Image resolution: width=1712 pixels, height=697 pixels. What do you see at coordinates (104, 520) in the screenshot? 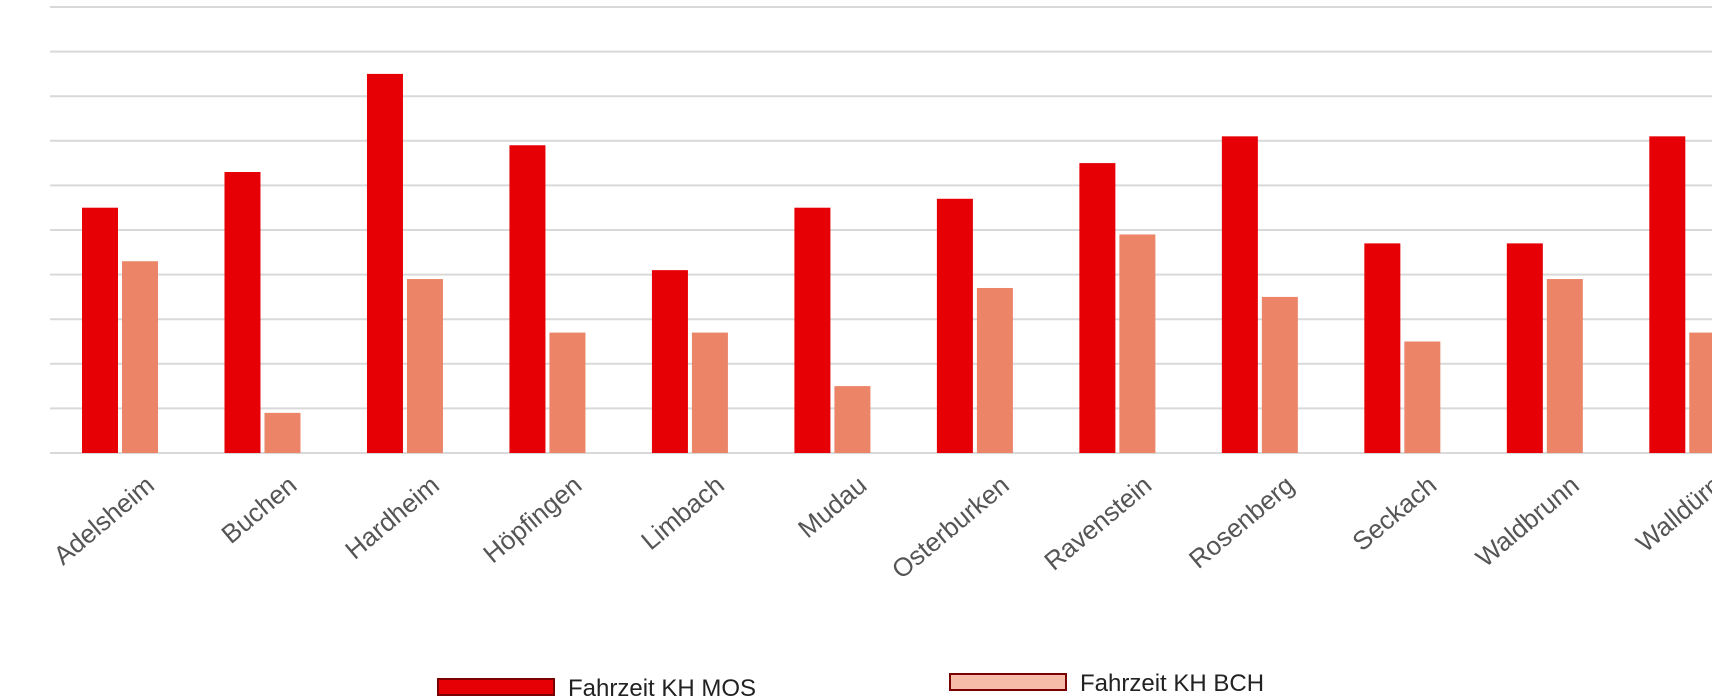
I see `x-tick-label: Adelsheim` at bounding box center [104, 520].